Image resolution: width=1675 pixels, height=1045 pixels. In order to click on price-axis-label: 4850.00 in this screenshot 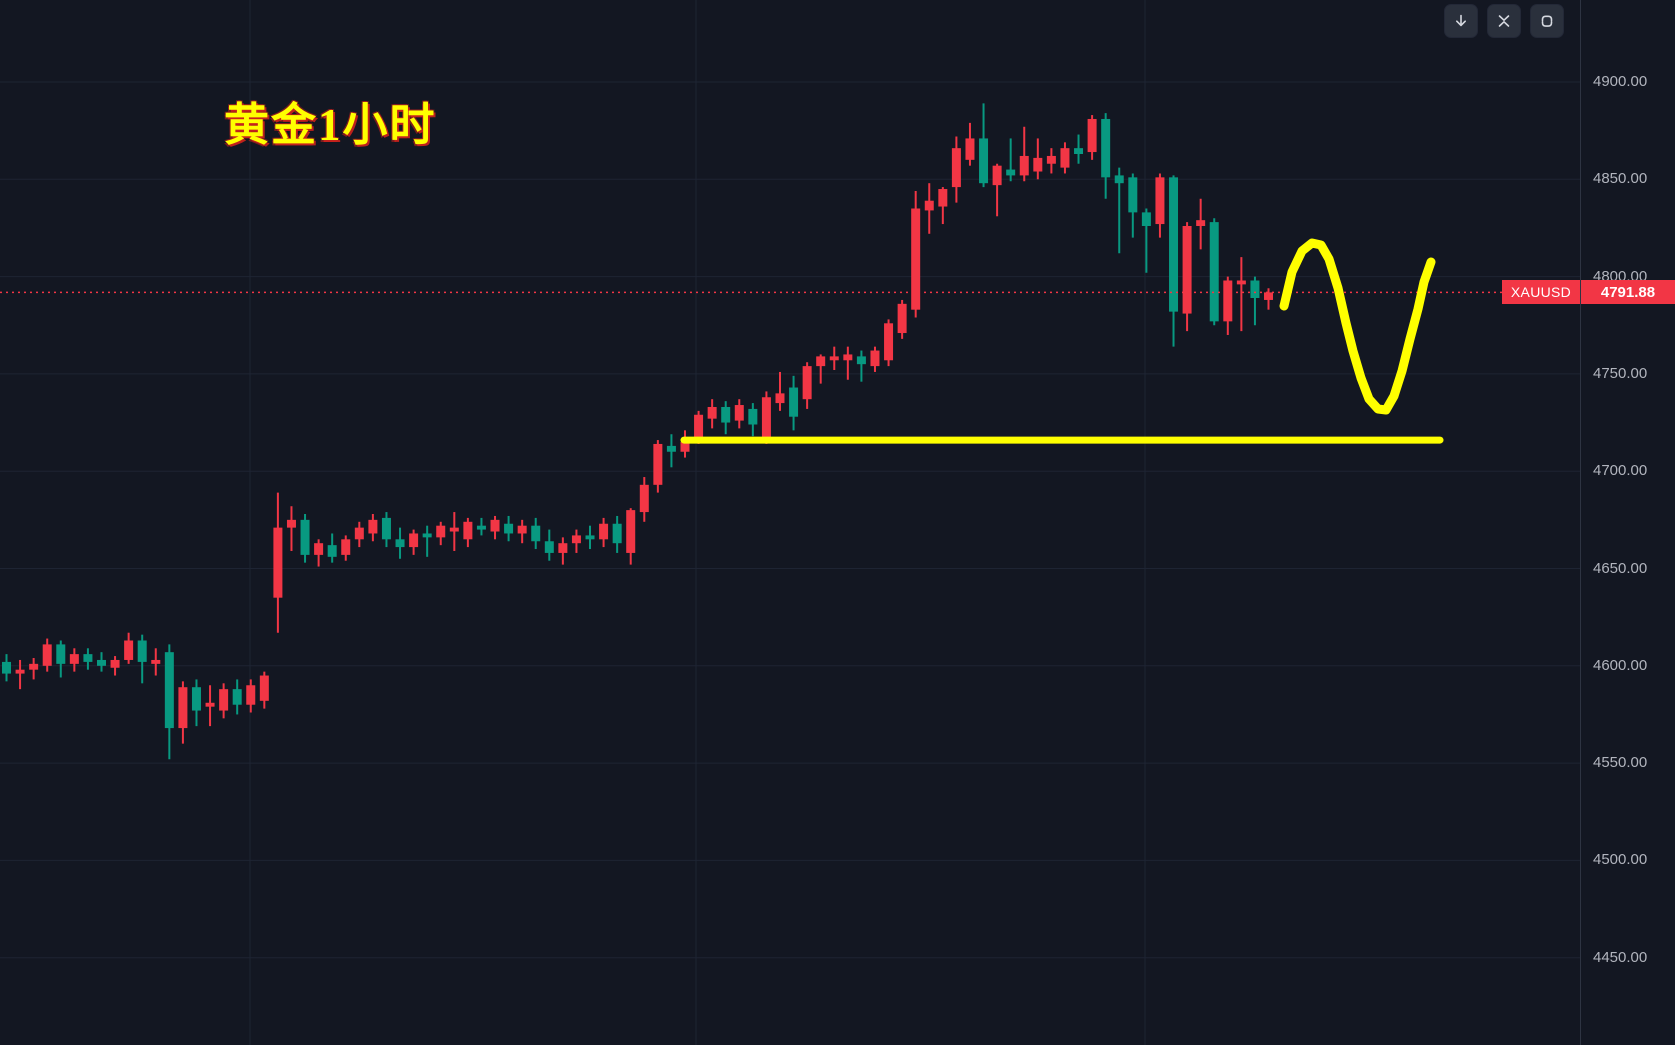, I will do `click(1620, 179)`.